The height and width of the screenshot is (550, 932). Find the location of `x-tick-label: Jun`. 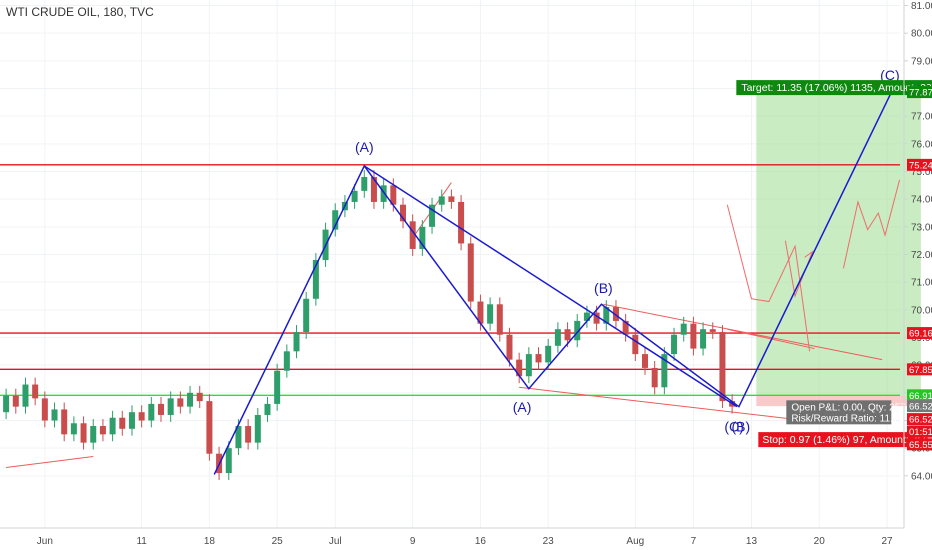

x-tick-label: Jun is located at coordinates (45, 541).